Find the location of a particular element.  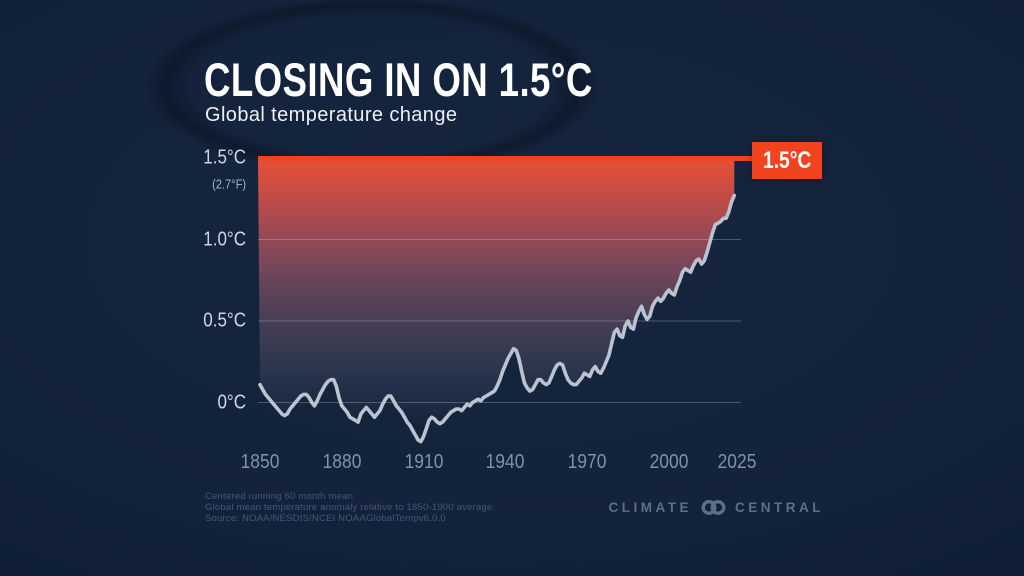

x-axis-label-1970: 1970 is located at coordinates (587, 461).